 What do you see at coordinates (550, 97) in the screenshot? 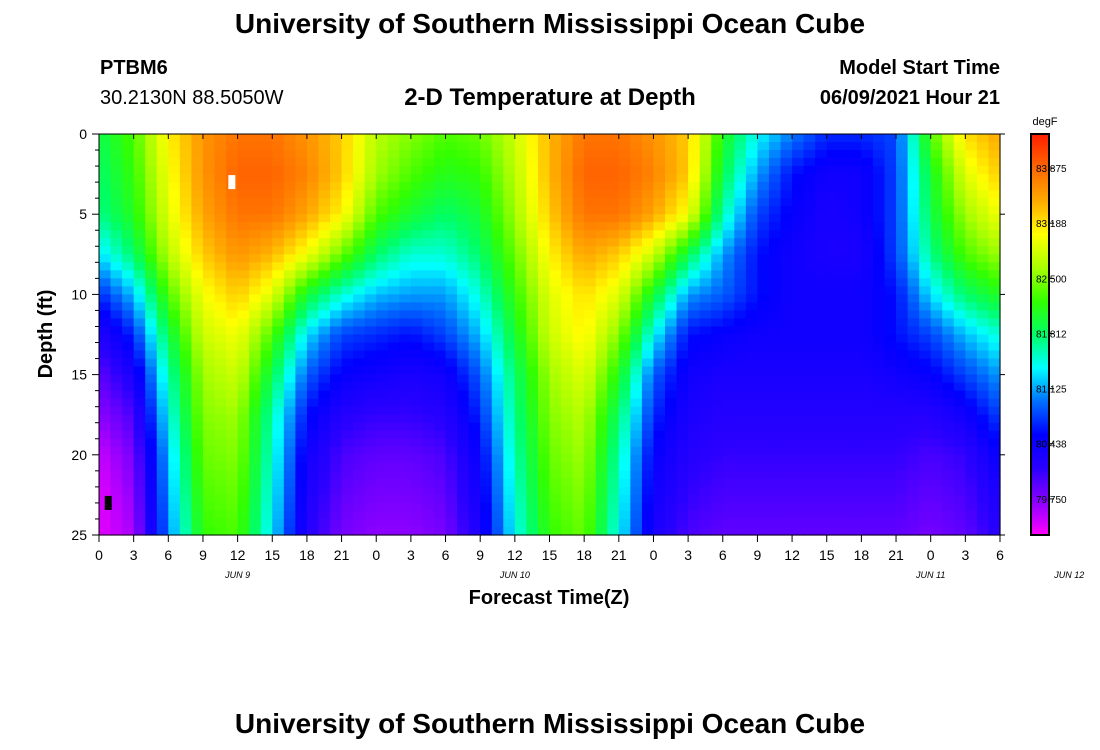
I see `chart-subtitle: 2-D Temperature at Depth` at bounding box center [550, 97].